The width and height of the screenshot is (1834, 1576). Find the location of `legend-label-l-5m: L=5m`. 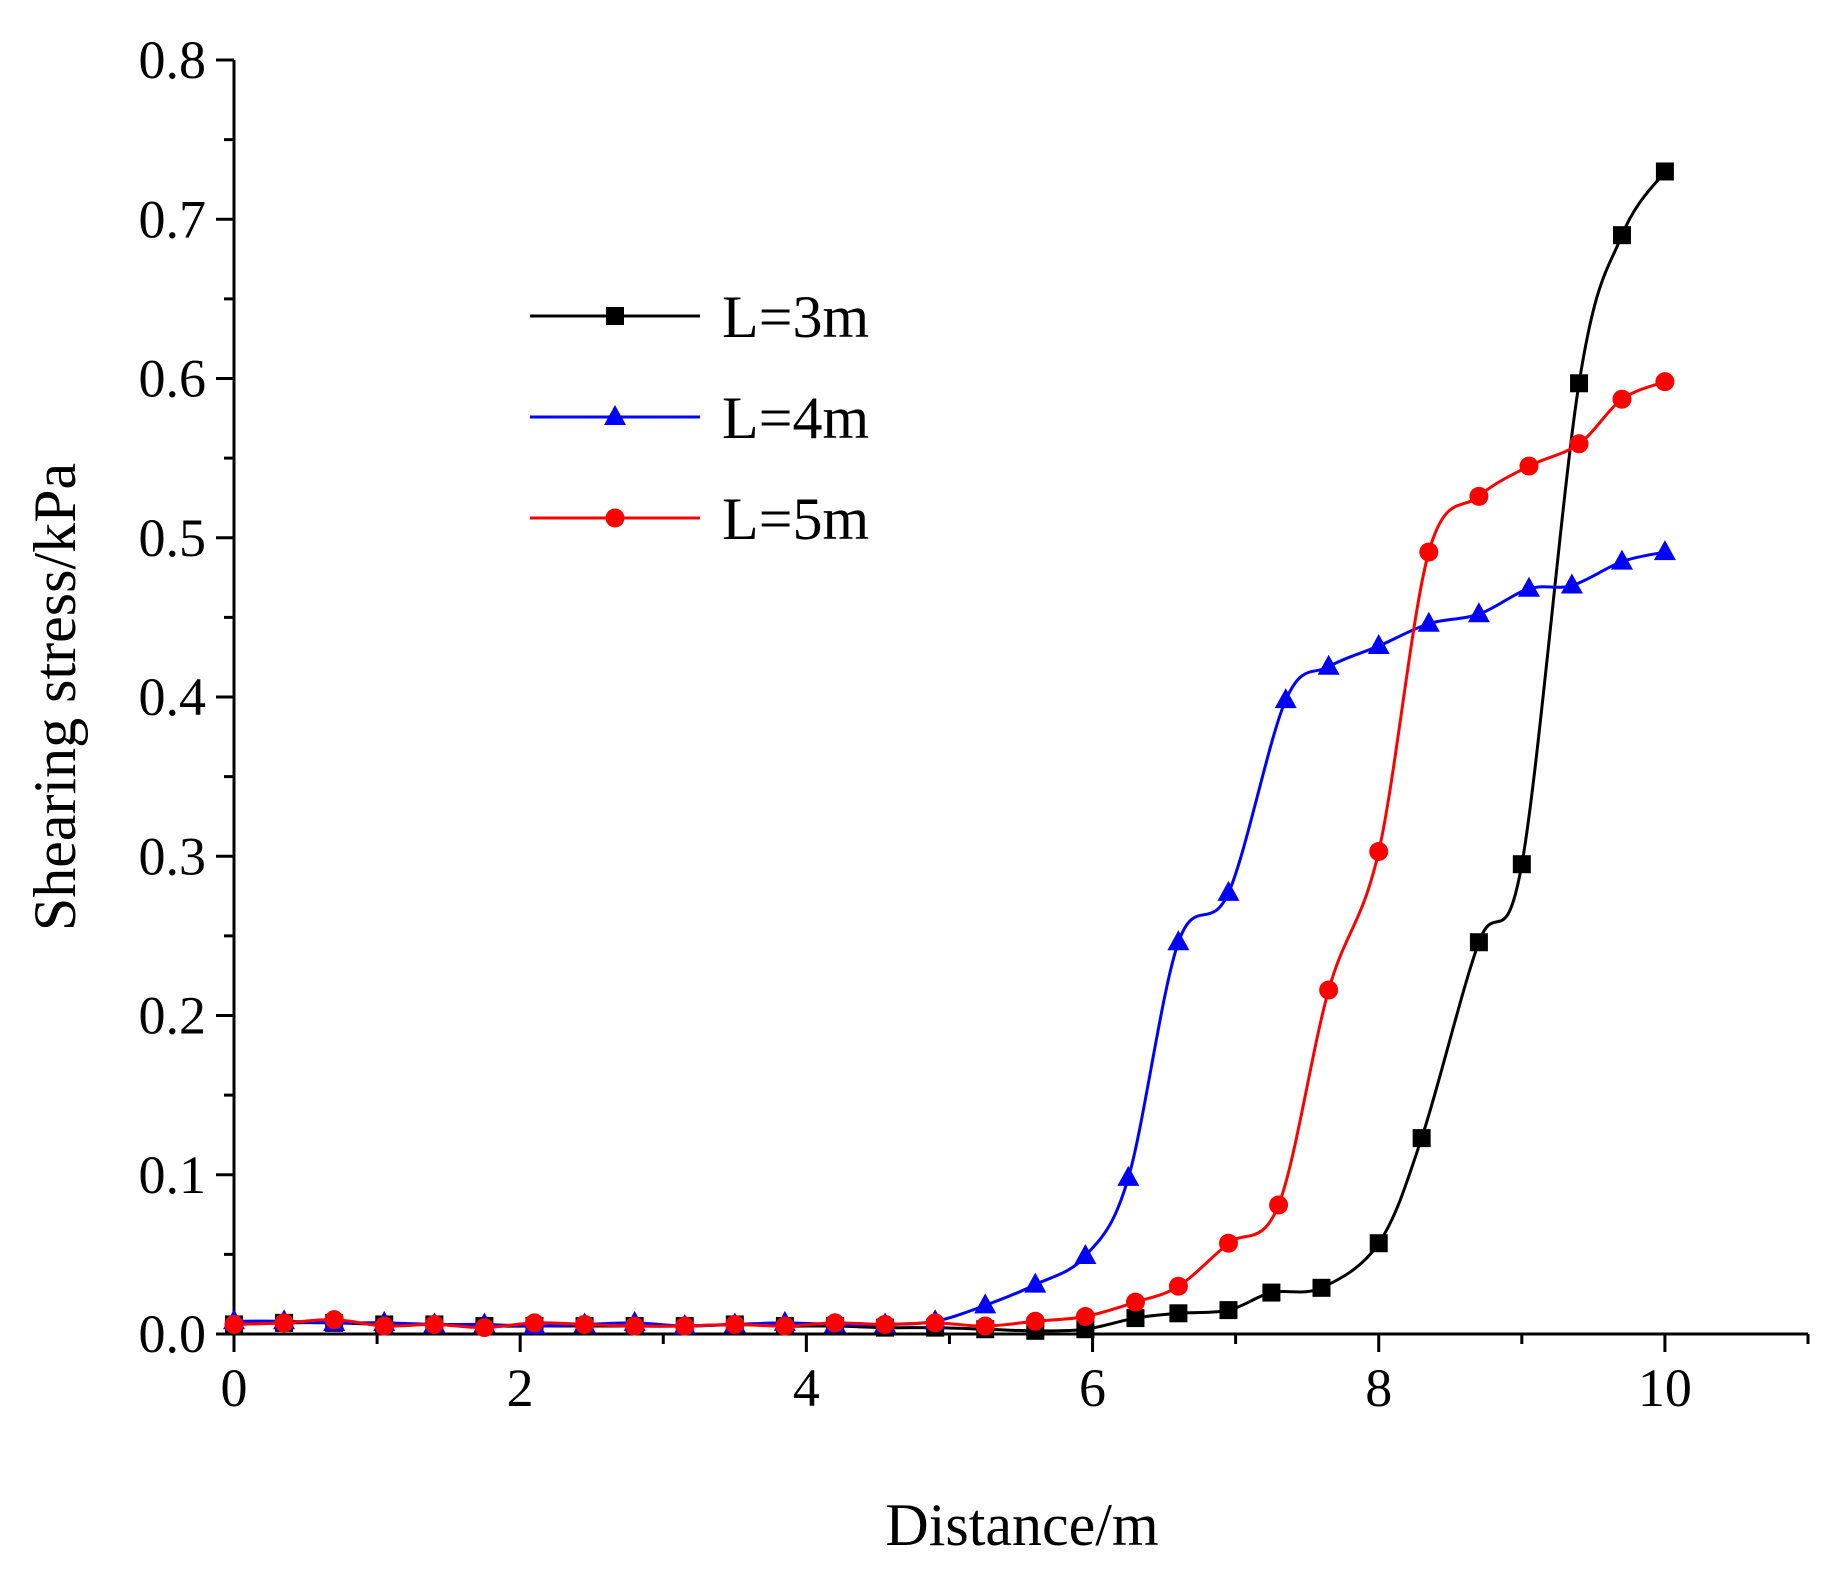

legend-label-l-5m: L=5m is located at coordinates (795, 519).